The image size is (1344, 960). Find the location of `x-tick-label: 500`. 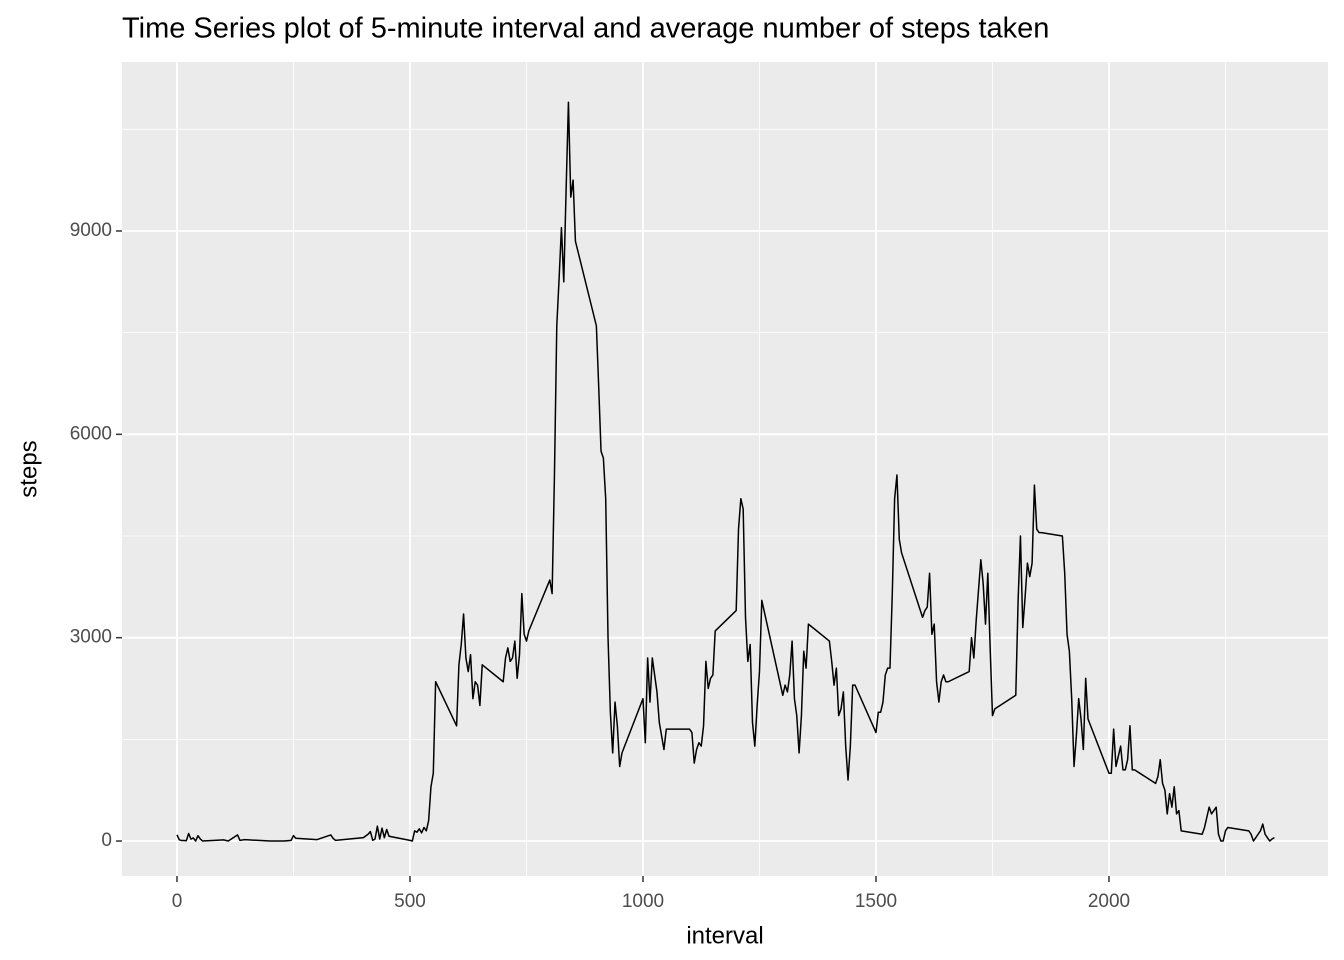

x-tick-label: 500 is located at coordinates (410, 901).